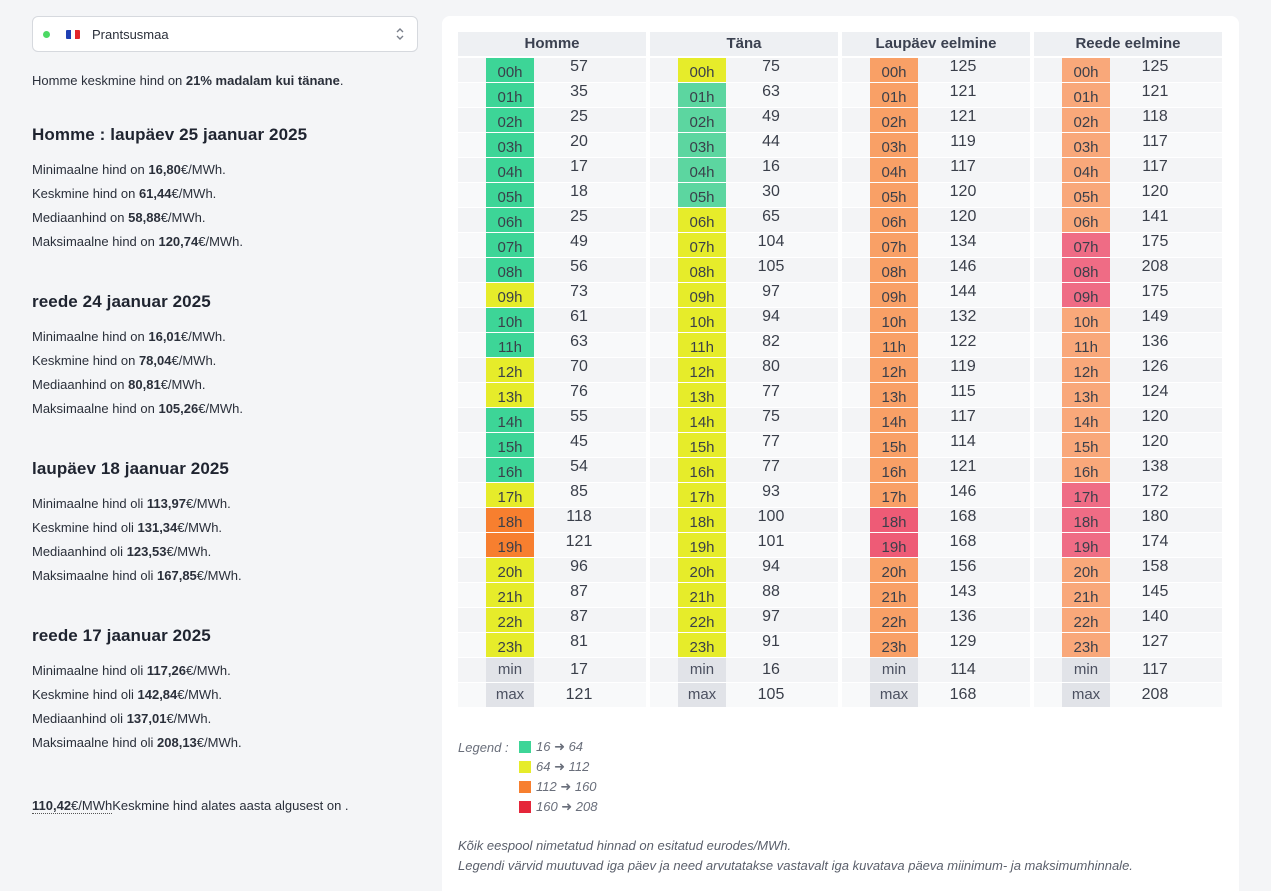 The width and height of the screenshot is (1271, 891). Describe the element at coordinates (1155, 416) in the screenshot. I see `price-cell: 120` at that location.